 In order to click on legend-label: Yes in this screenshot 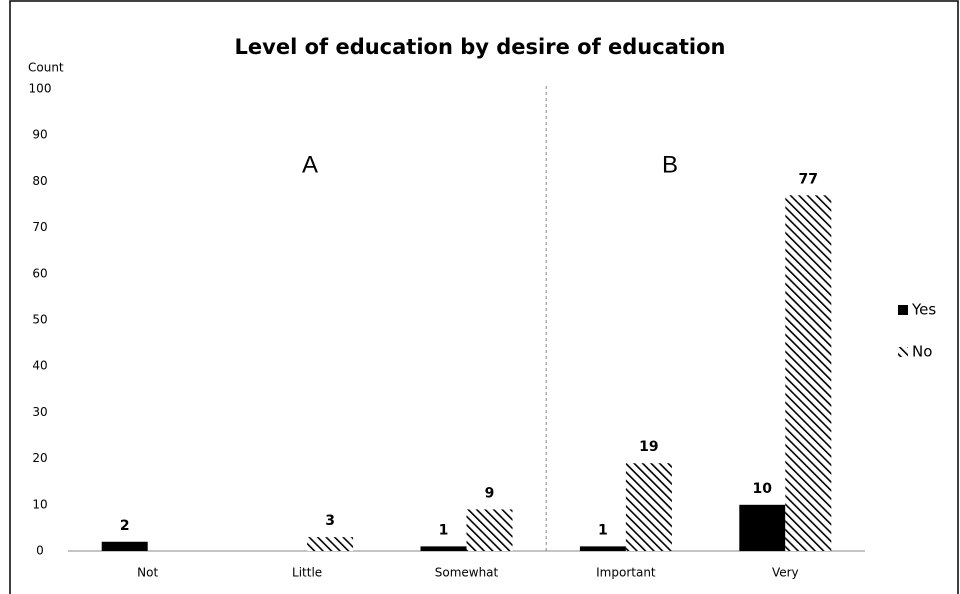, I will do `click(923, 310)`.